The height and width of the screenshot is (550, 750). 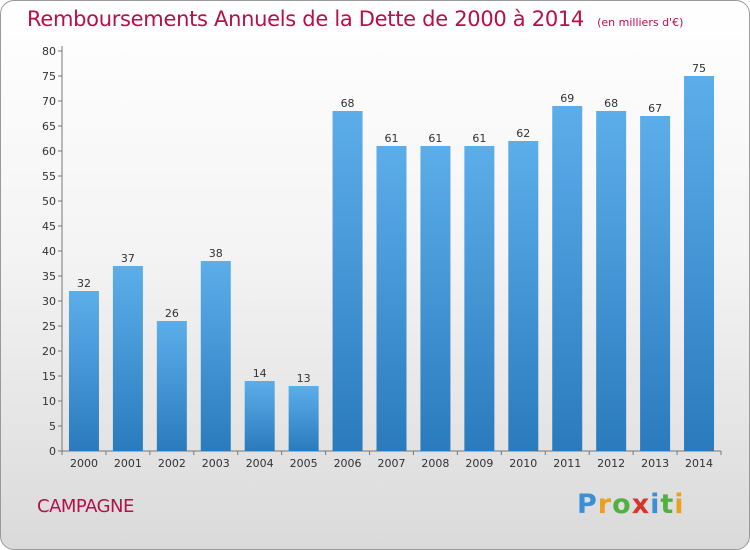 What do you see at coordinates (83, 371) in the screenshot?
I see `bar-2000` at bounding box center [83, 371].